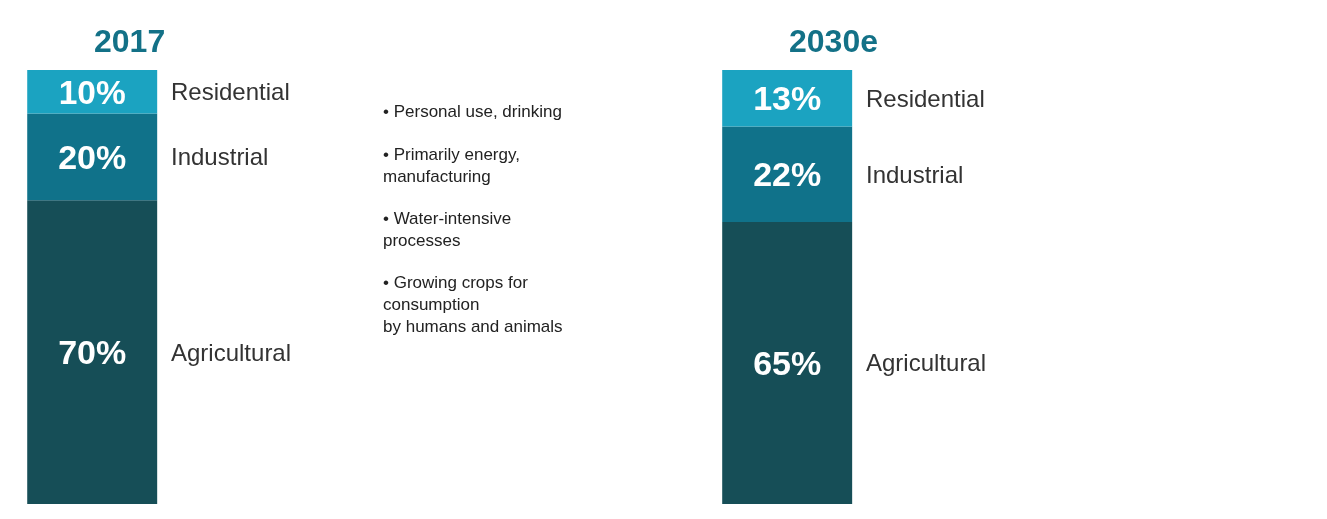 The height and width of the screenshot is (519, 1327). I want to click on text: • Water-intensive processes, so click(447, 230).